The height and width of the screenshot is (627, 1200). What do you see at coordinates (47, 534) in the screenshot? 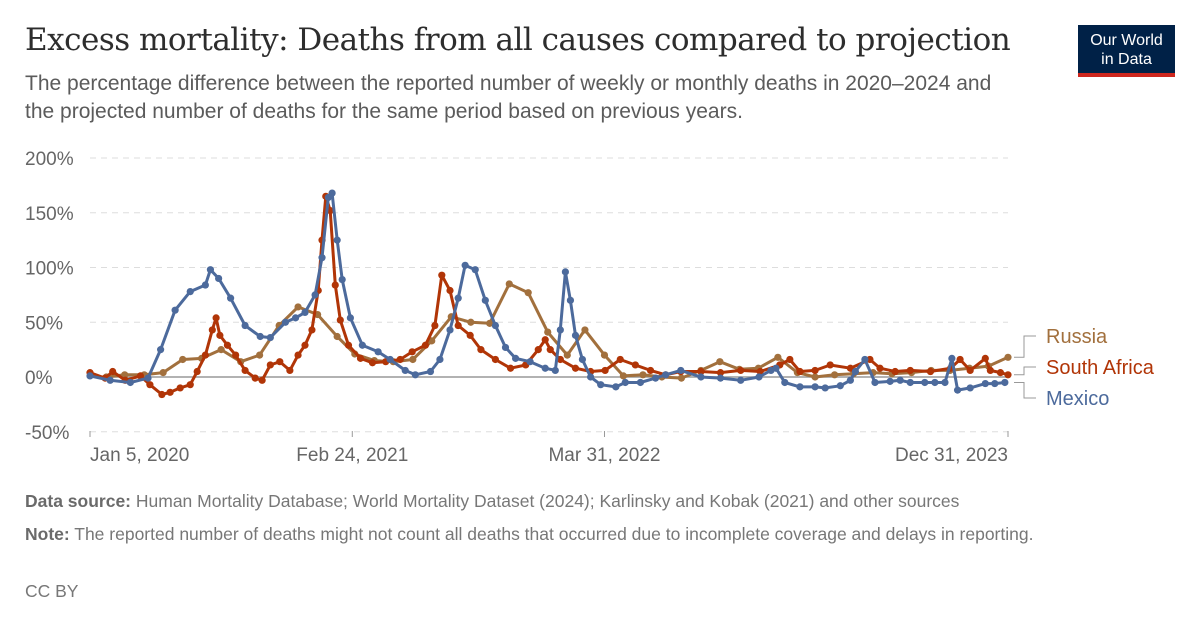
I see `note-label: Note:` at bounding box center [47, 534].